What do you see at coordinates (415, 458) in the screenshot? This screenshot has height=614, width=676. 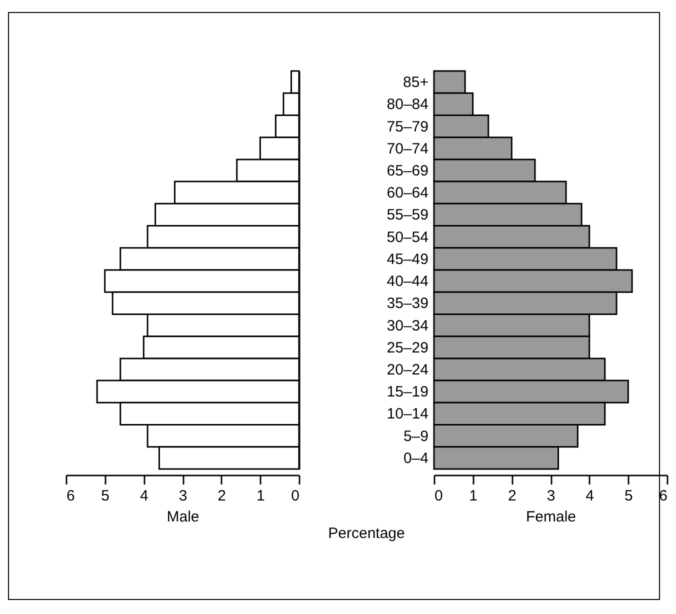 I see `y-tick-label: 0–4` at bounding box center [415, 458].